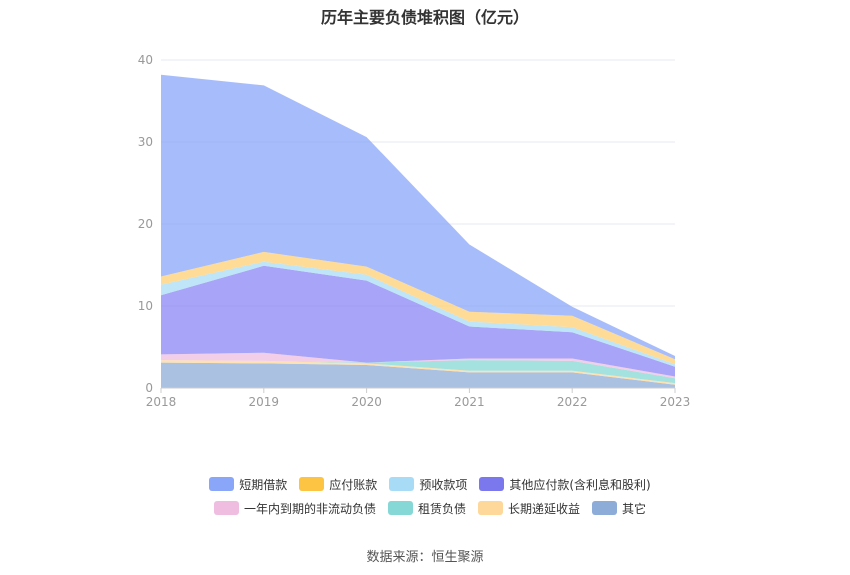 The image size is (850, 575). What do you see at coordinates (619, 508) in the screenshot?
I see `legend-item-other: 其它` at bounding box center [619, 508].